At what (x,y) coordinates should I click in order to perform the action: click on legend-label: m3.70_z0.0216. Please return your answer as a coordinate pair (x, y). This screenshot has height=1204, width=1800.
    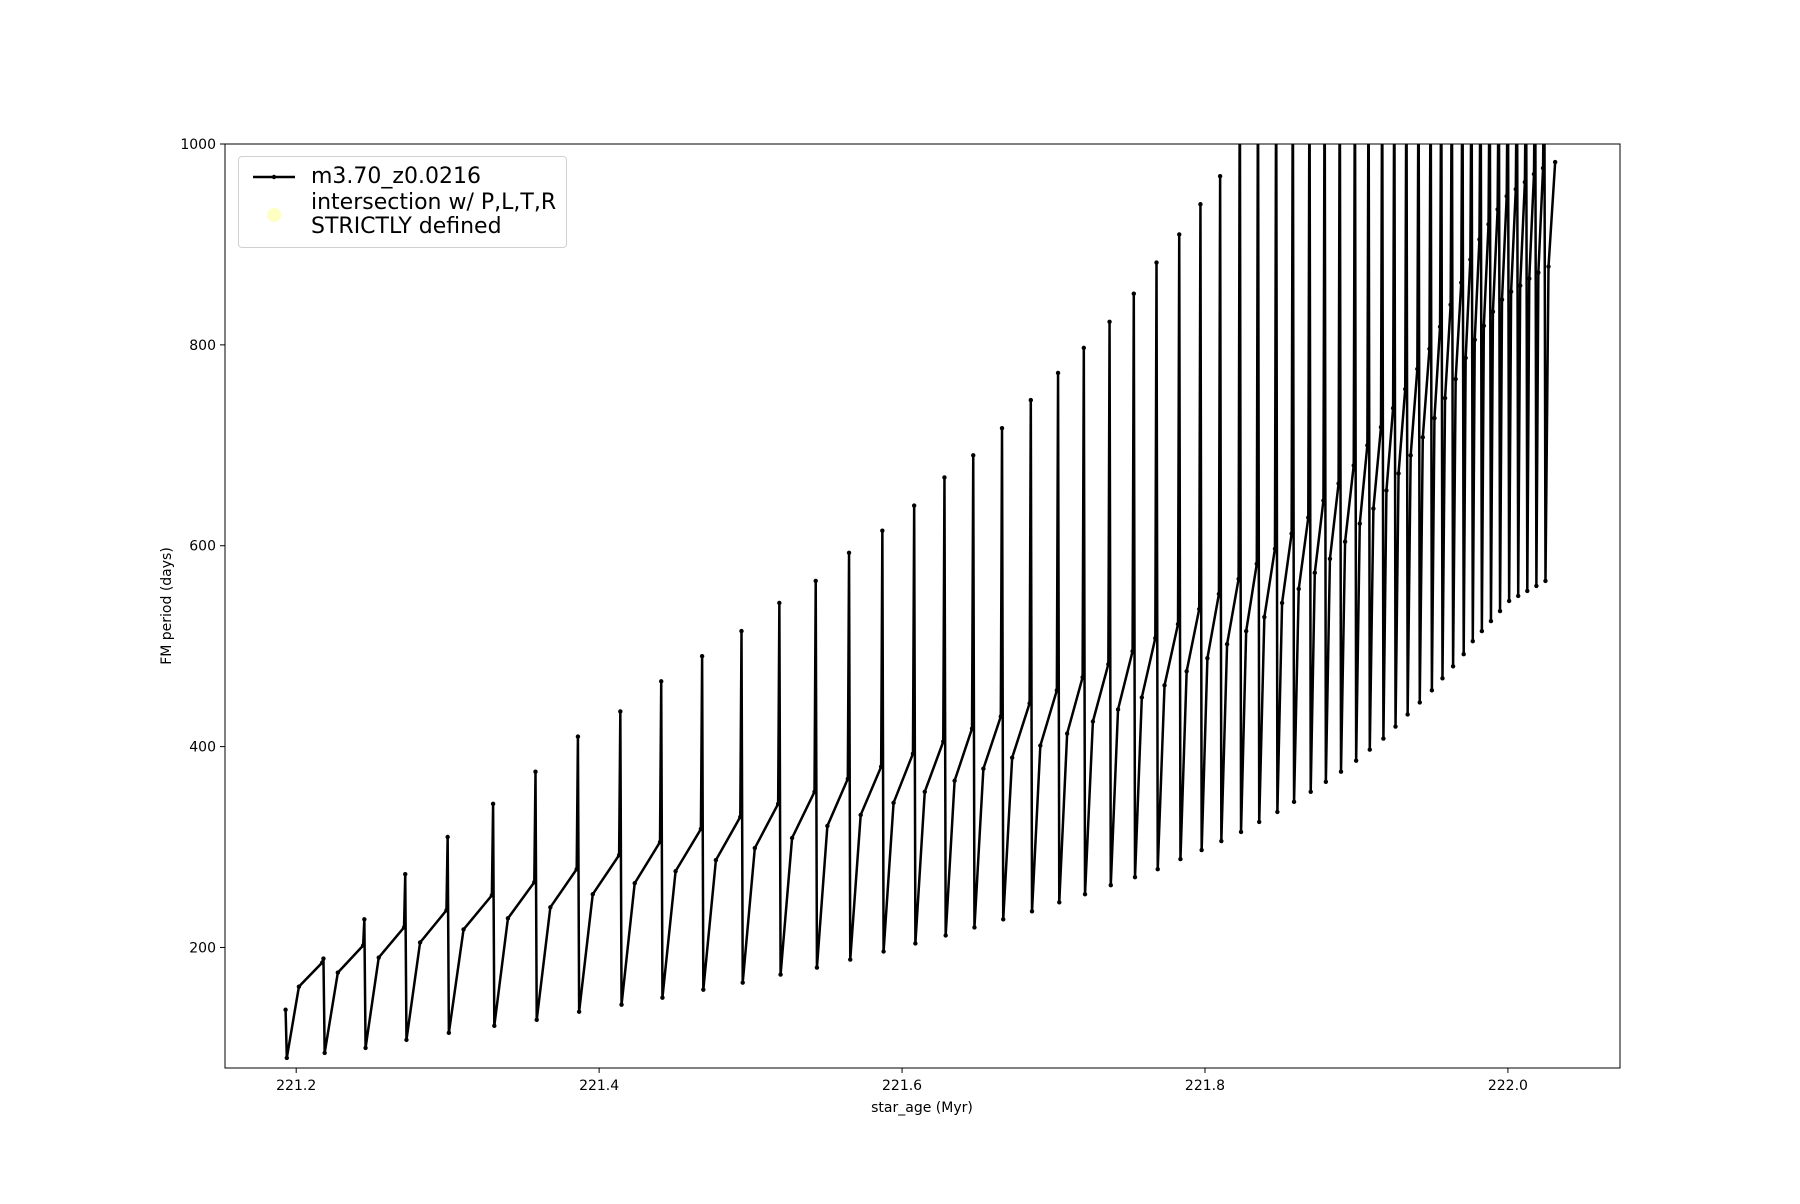
    Looking at the image, I should click on (396, 176).